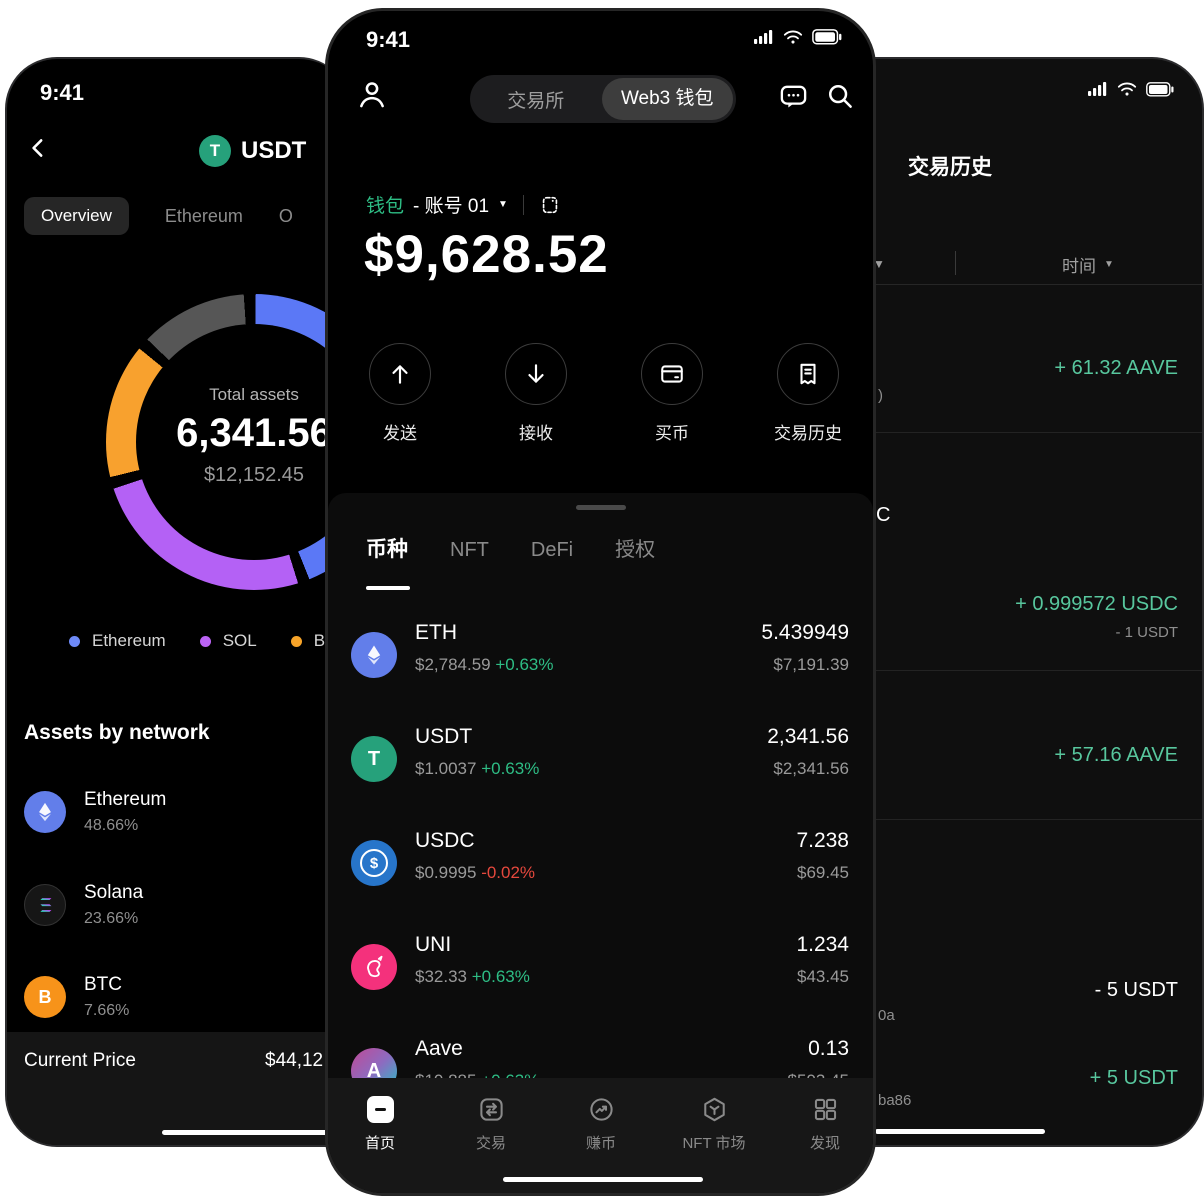 The width and height of the screenshot is (1204, 1200). Describe the element at coordinates (536, 374) in the screenshot. I see `receive-icon` at that location.